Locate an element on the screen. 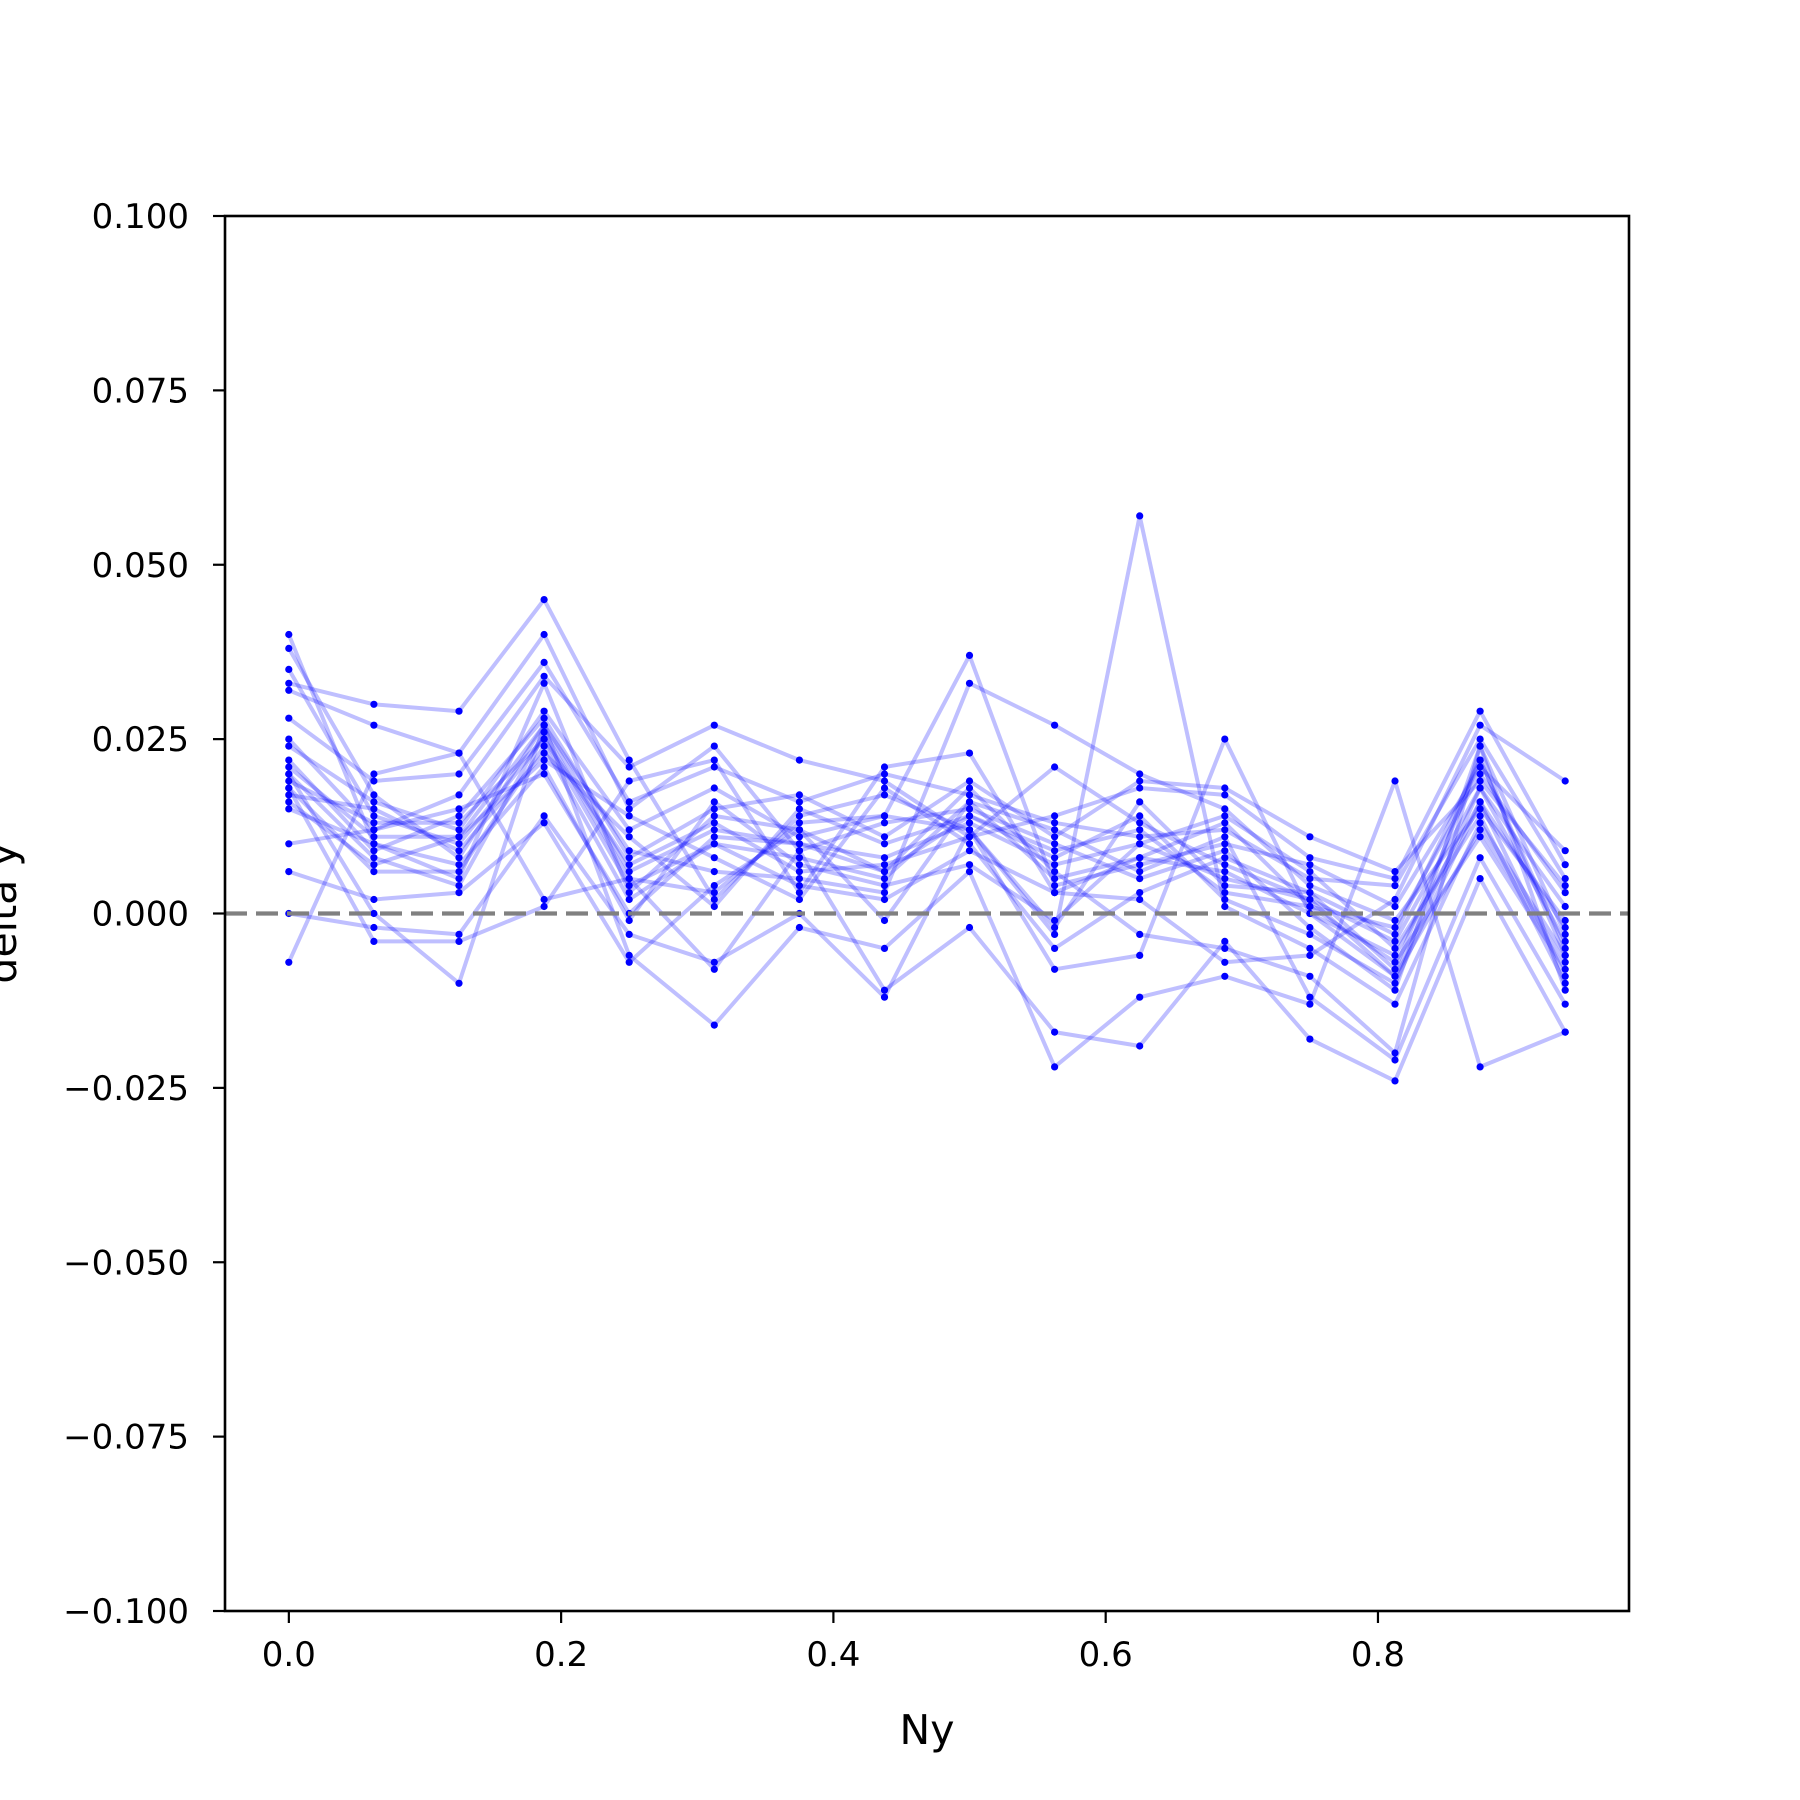  x-tick-label: 0.6 is located at coordinates (1106, 1655).